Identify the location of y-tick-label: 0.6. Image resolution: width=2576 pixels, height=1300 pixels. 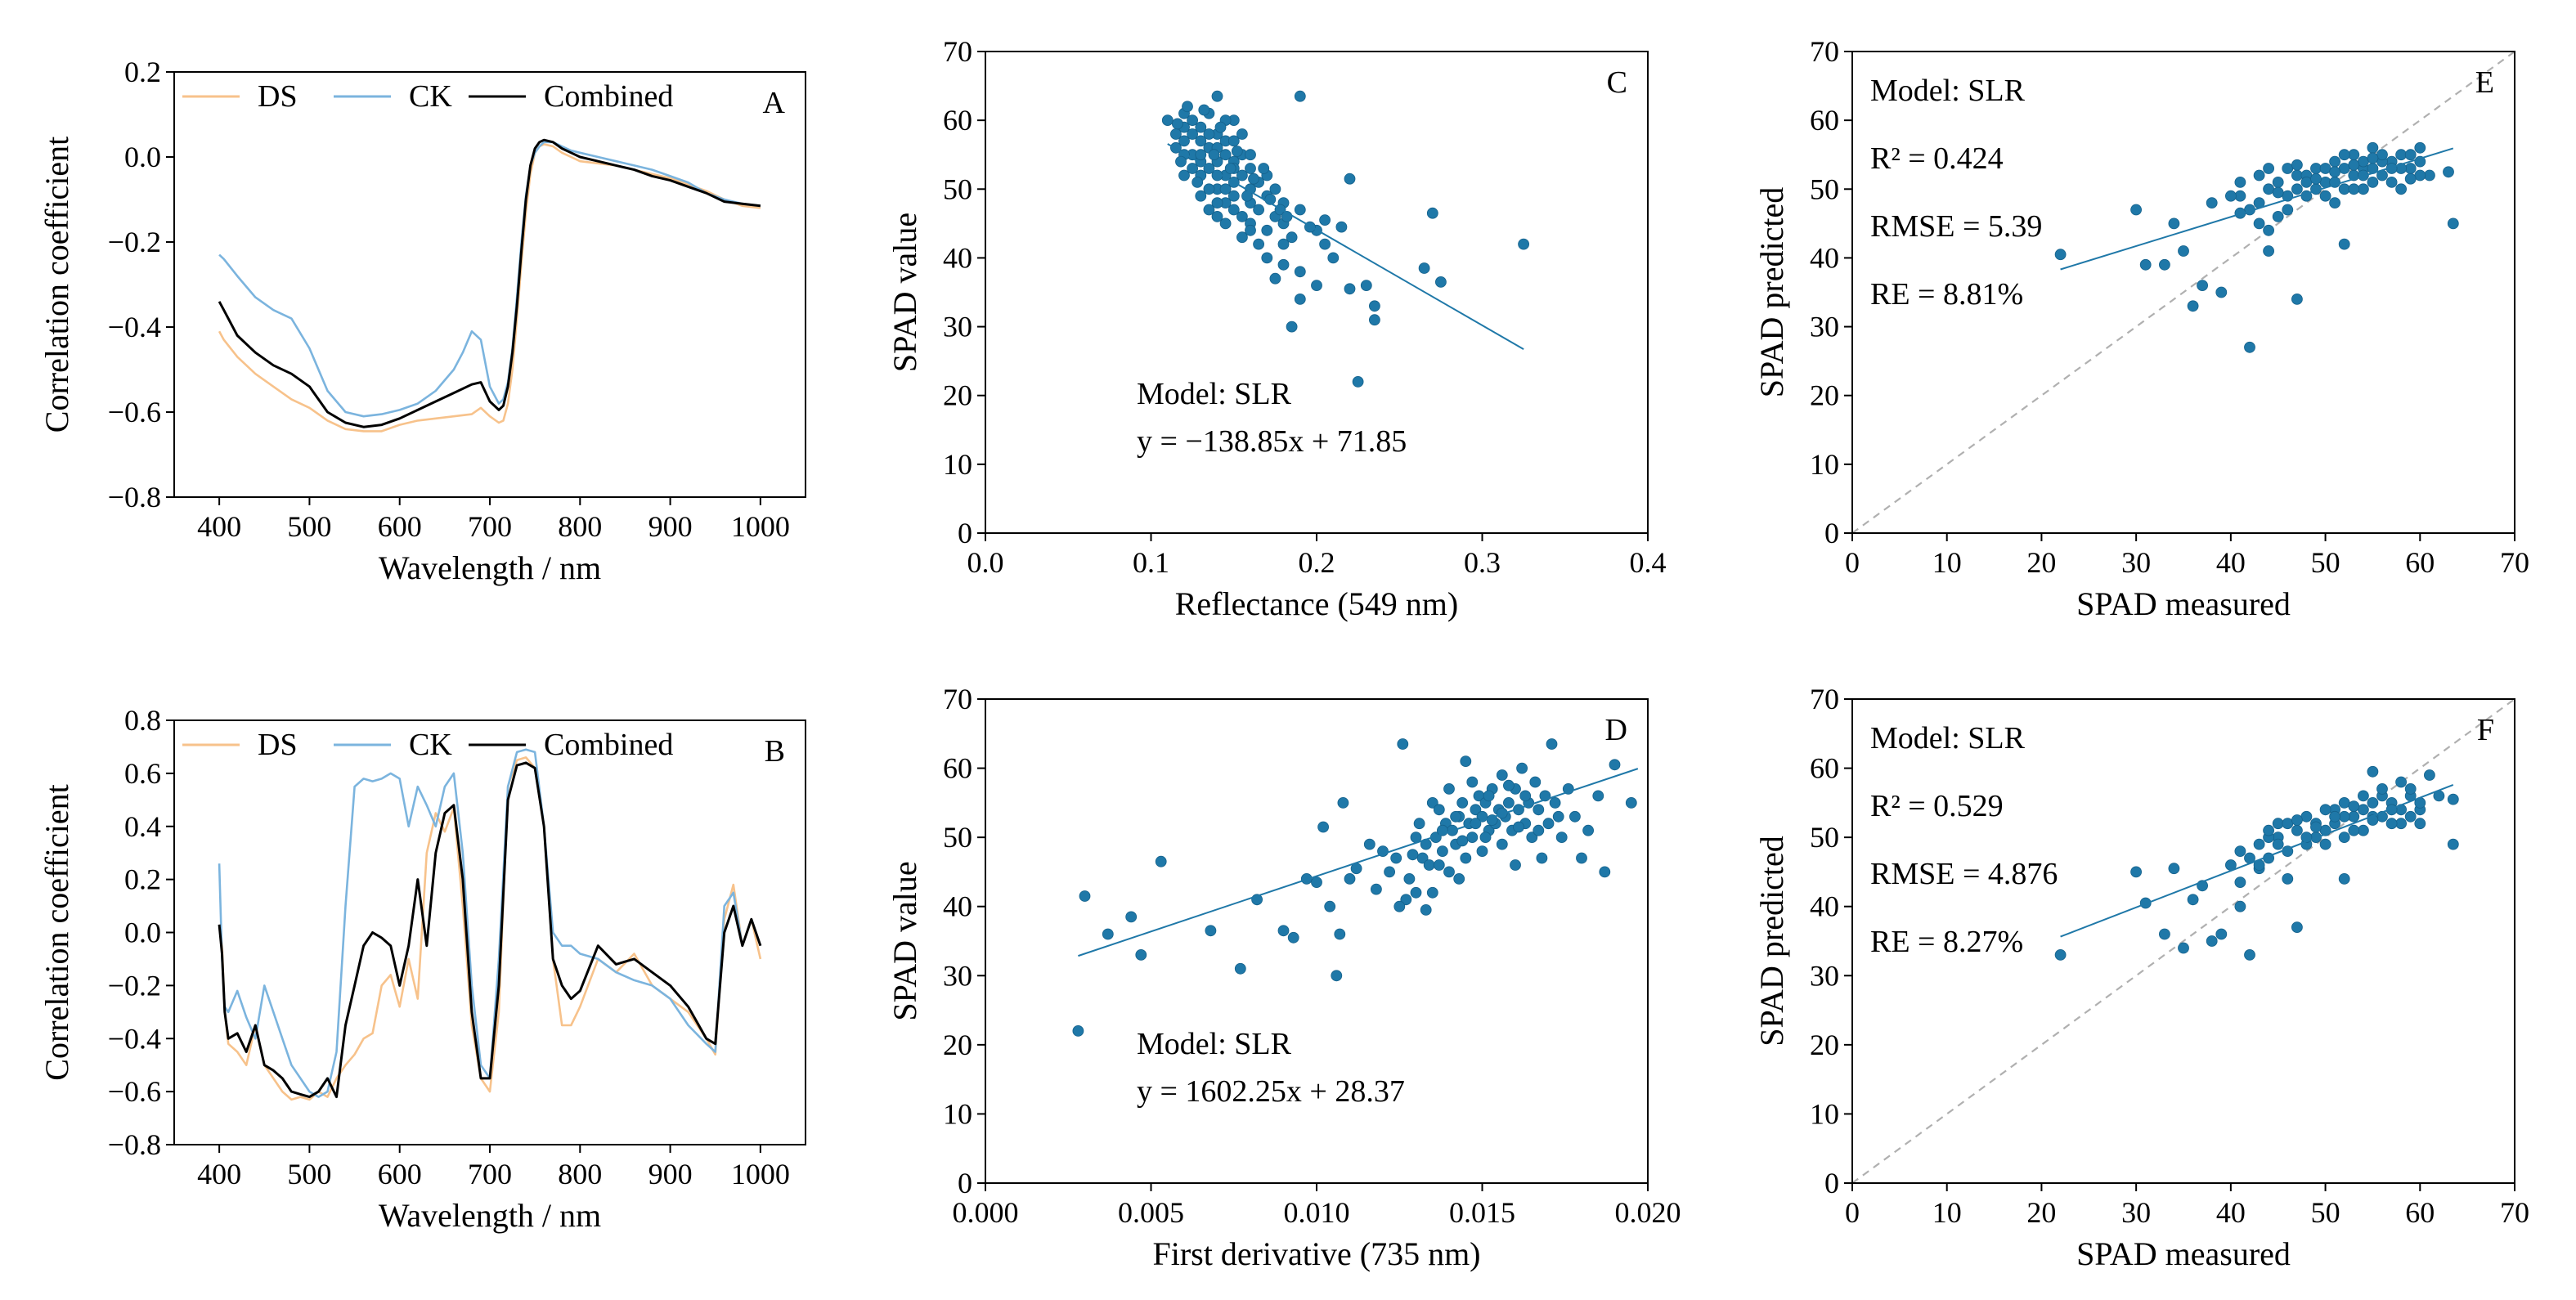
(142, 774).